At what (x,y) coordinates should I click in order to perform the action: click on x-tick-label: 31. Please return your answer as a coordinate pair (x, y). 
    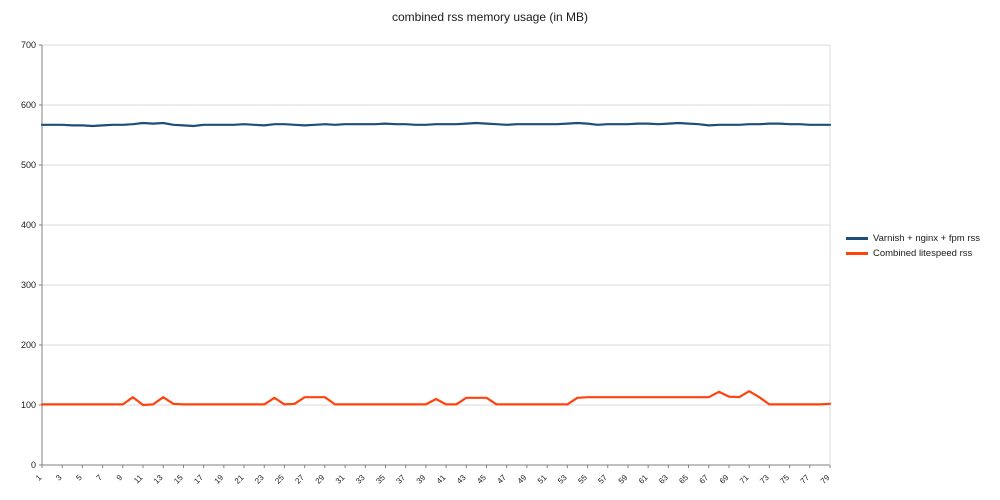
    Looking at the image, I should click on (340, 479).